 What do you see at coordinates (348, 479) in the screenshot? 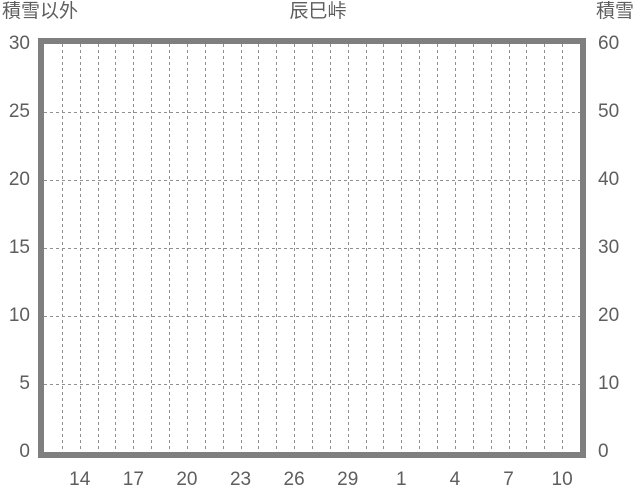
I see `x-axis-tick-label: 29` at bounding box center [348, 479].